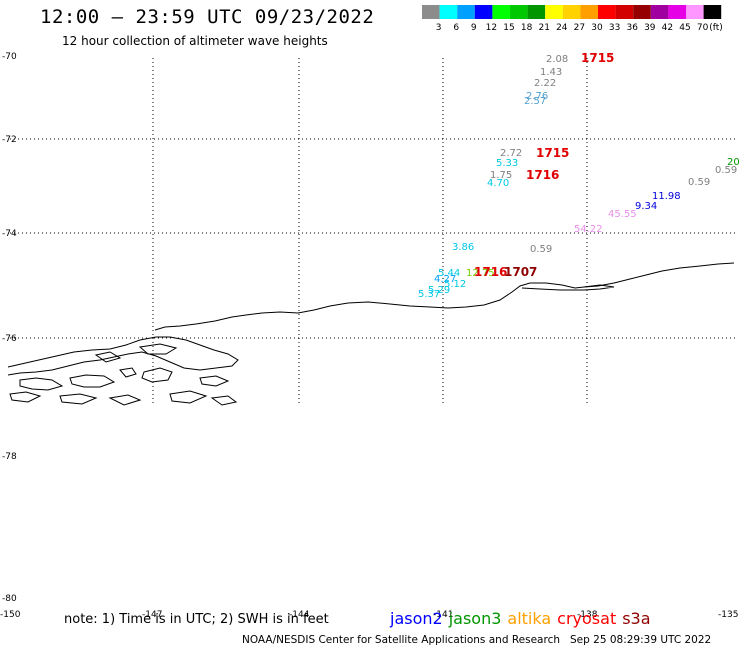 The image size is (740, 650). Describe the element at coordinates (523, 618) in the screenshot. I see `satellite-legend: jason2 jason3 altika cryosat s3a` at that location.